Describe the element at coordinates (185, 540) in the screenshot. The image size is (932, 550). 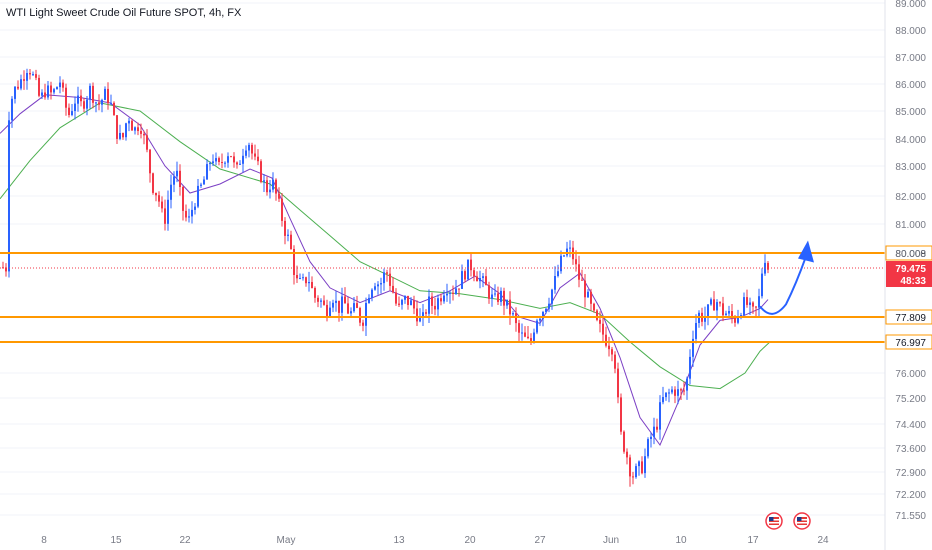
I see `time-tick-label: 22` at that location.